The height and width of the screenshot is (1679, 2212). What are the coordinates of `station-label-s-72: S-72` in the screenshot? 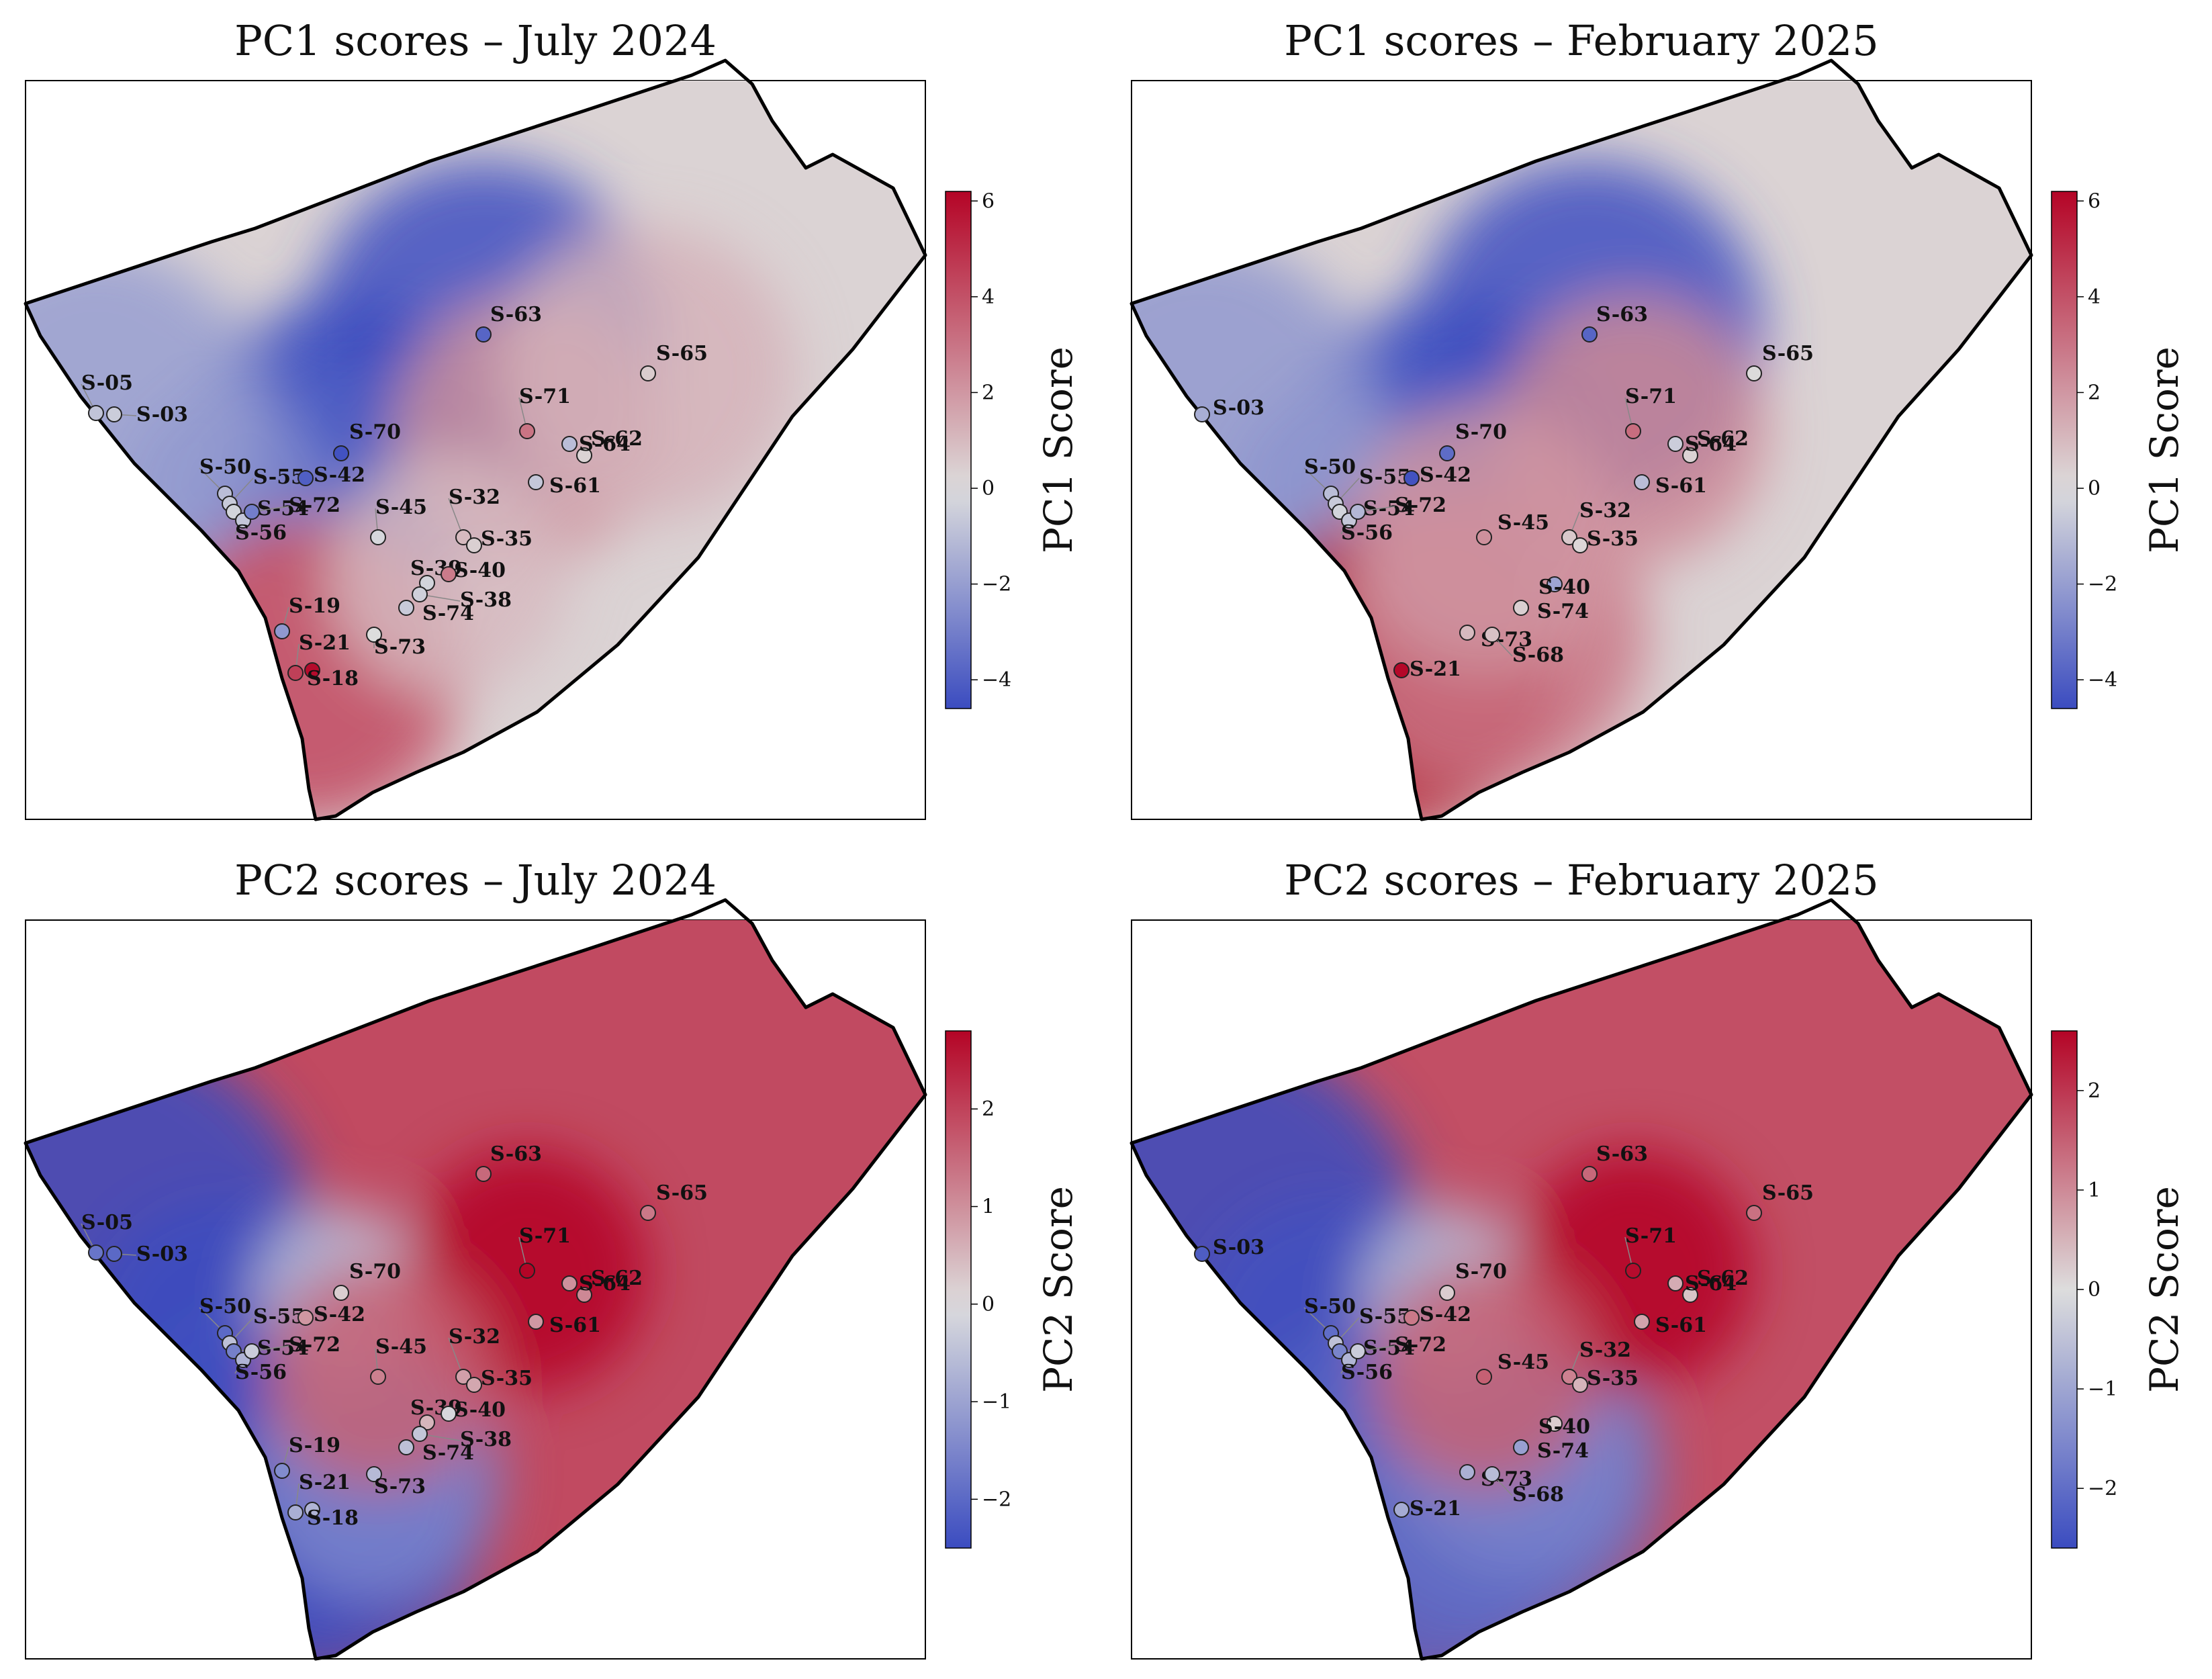 It's located at (1420, 1345).